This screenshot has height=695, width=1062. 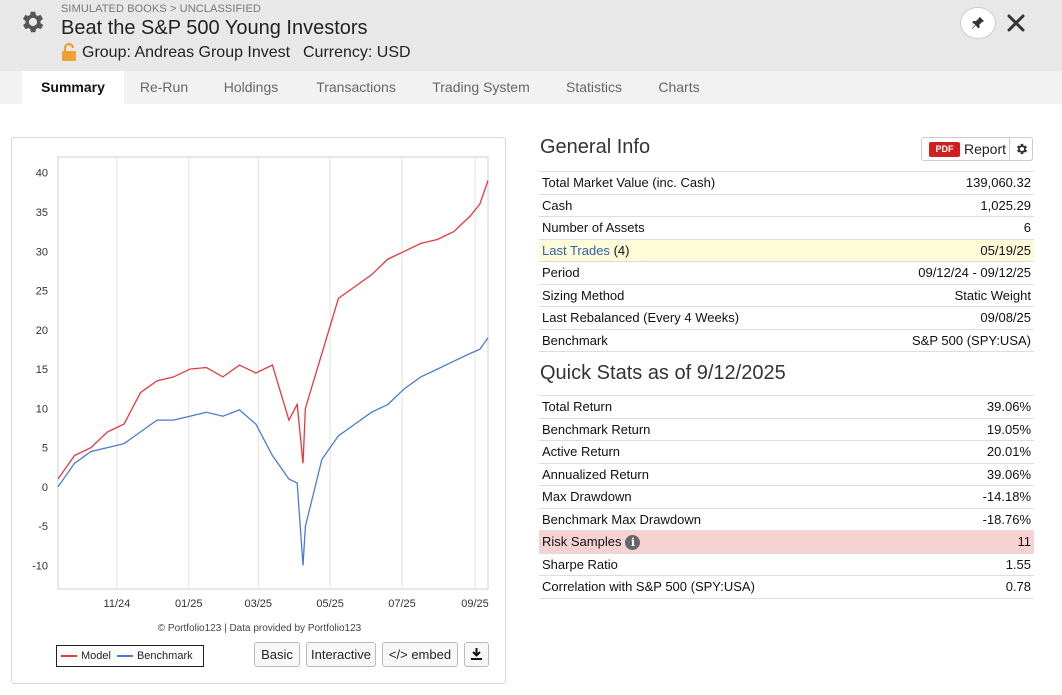 I want to click on y-tick-label: -10, so click(x=40, y=566).